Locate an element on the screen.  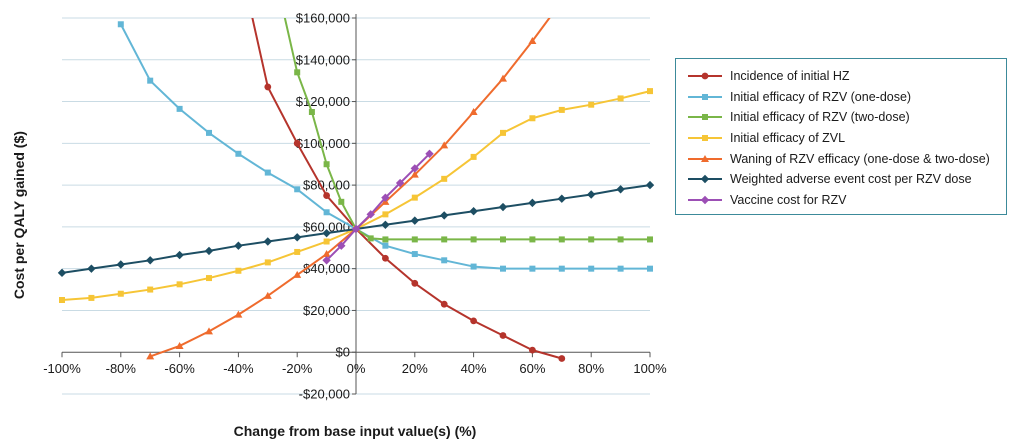
x-tick-label: 0% is located at coordinates (356, 368).